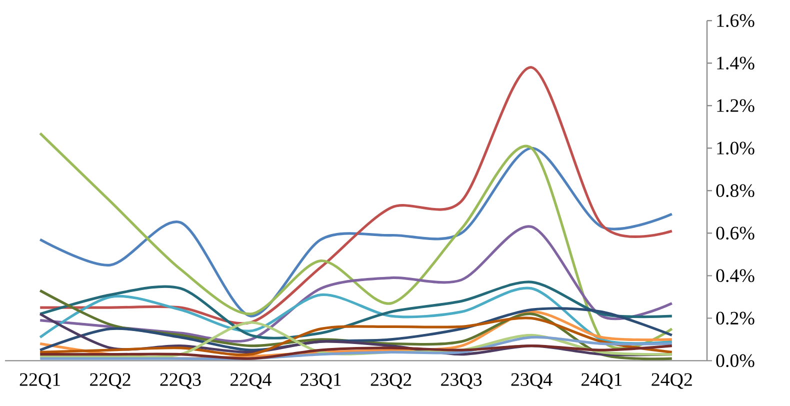 The height and width of the screenshot is (406, 790). What do you see at coordinates (110, 381) in the screenshot?
I see `x-tick-label: 22Q2` at bounding box center [110, 381].